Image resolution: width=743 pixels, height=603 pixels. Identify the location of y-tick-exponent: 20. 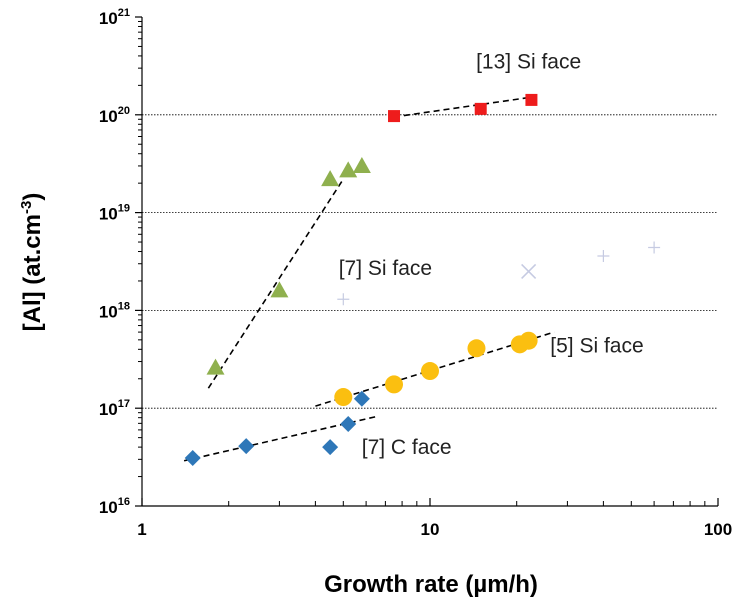
(124, 111).